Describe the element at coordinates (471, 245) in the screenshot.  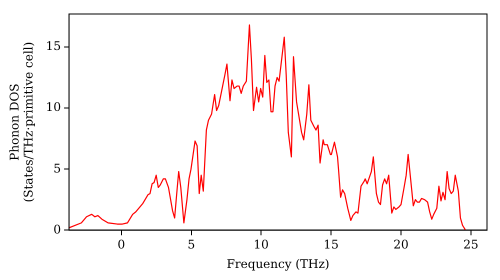
I see `x-tick-label: 25` at that location.